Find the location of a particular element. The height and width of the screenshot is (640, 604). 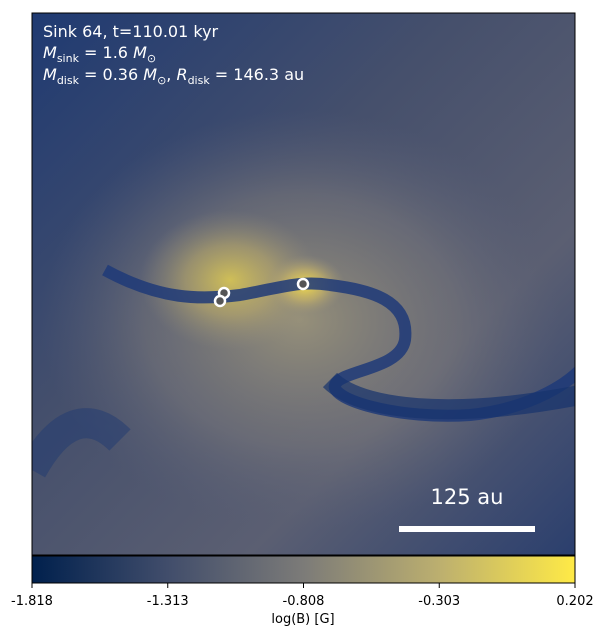

annotation: Mdisk = 0.36 M⊙, Rdisk = 146.3 au is located at coordinates (173, 76).